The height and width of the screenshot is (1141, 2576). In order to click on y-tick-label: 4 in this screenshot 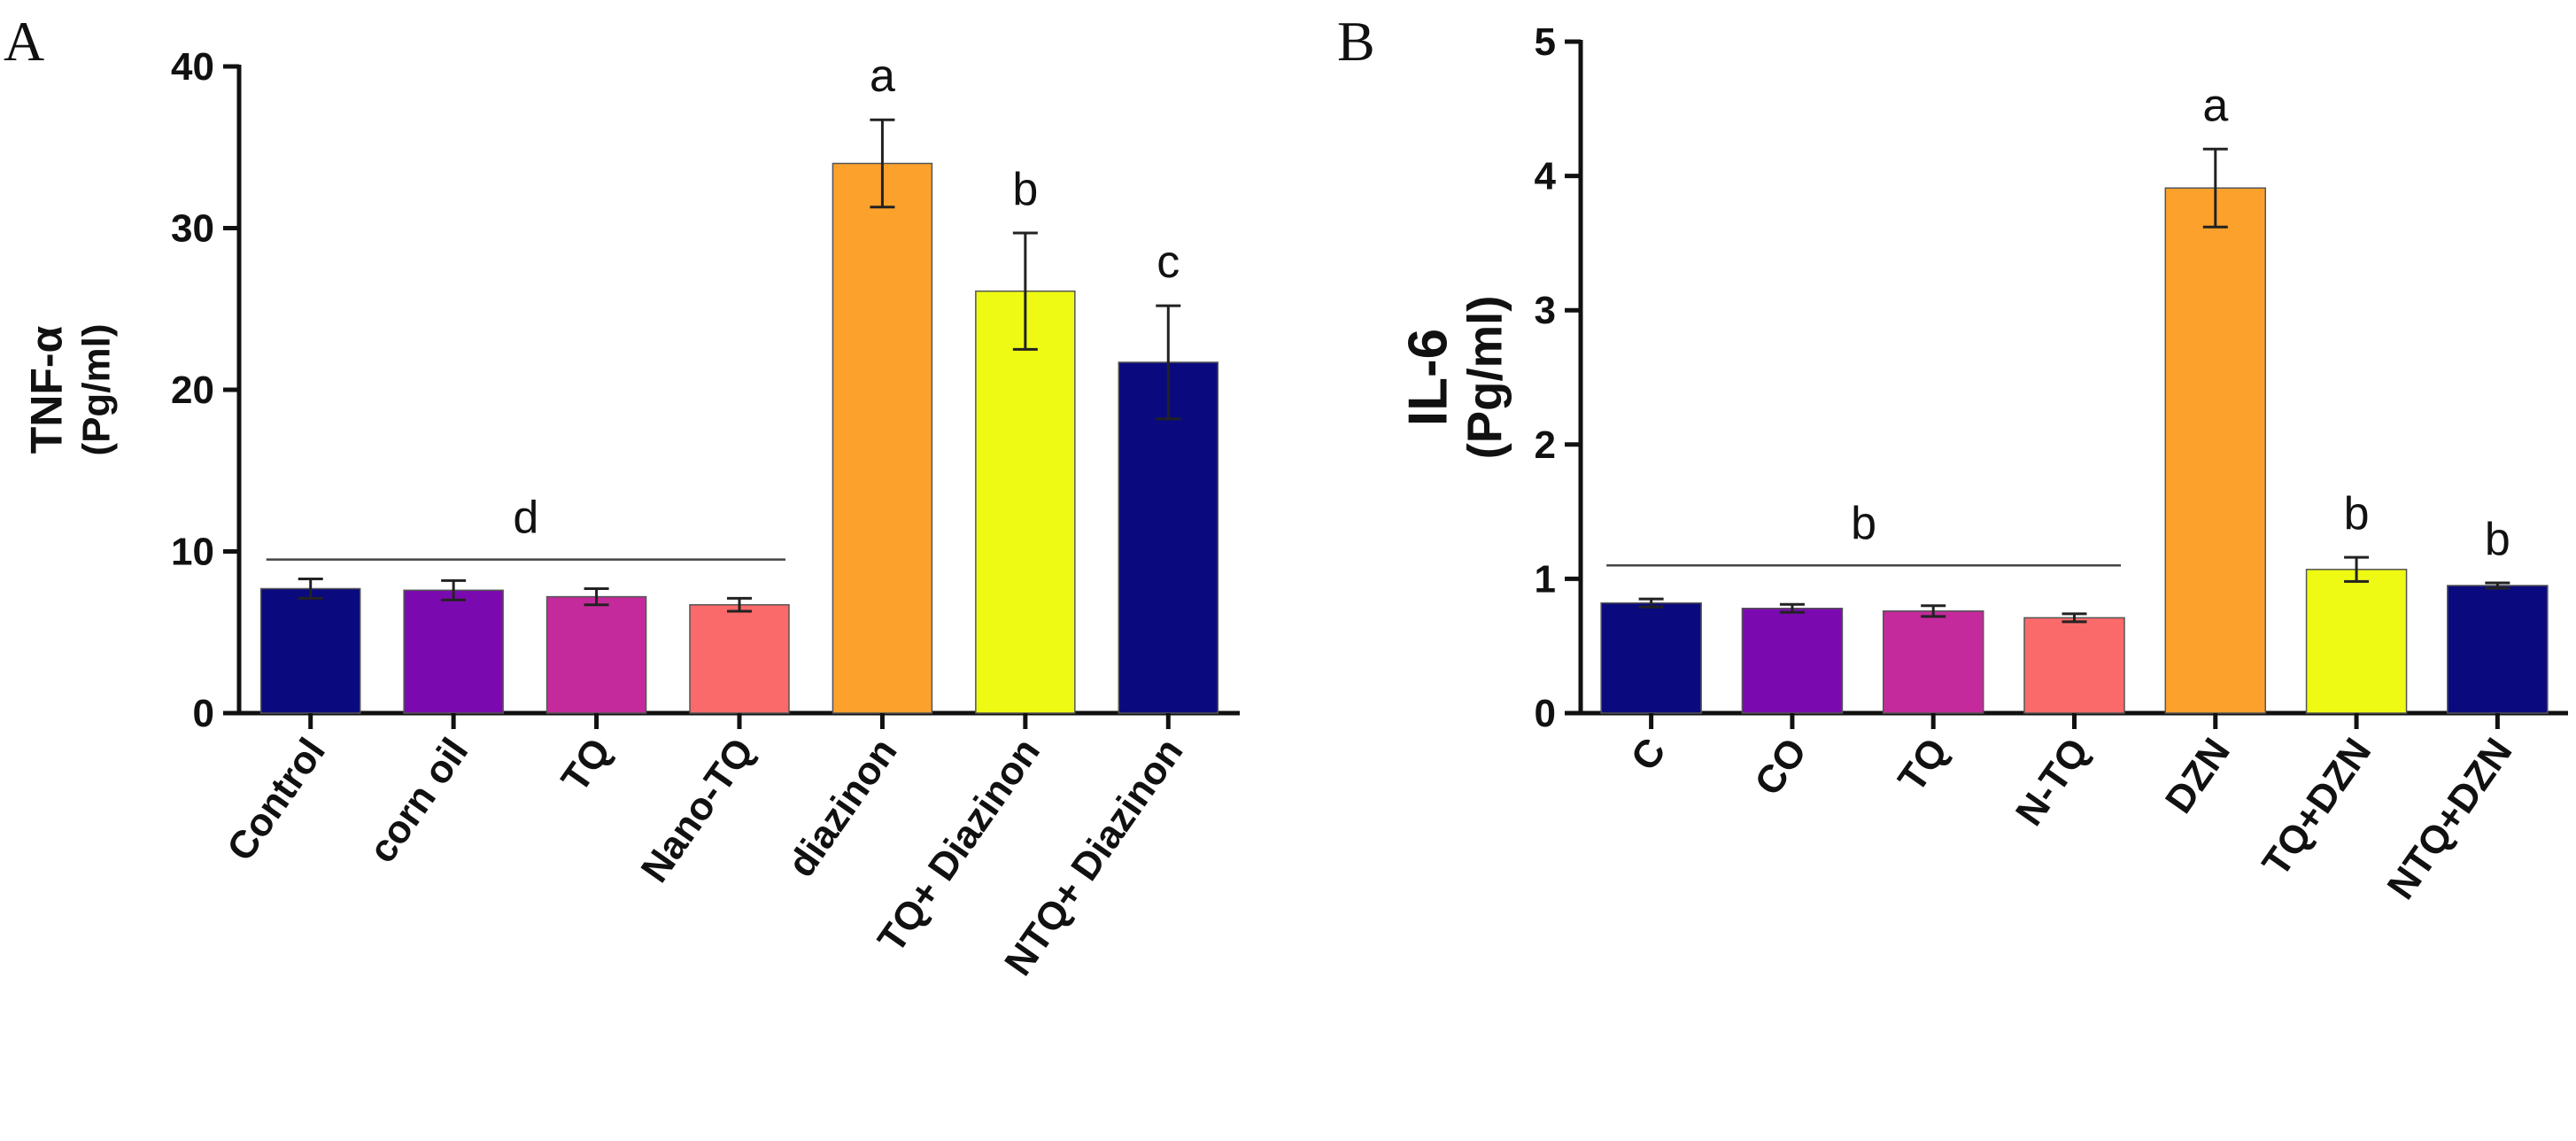, I will do `click(1546, 176)`.